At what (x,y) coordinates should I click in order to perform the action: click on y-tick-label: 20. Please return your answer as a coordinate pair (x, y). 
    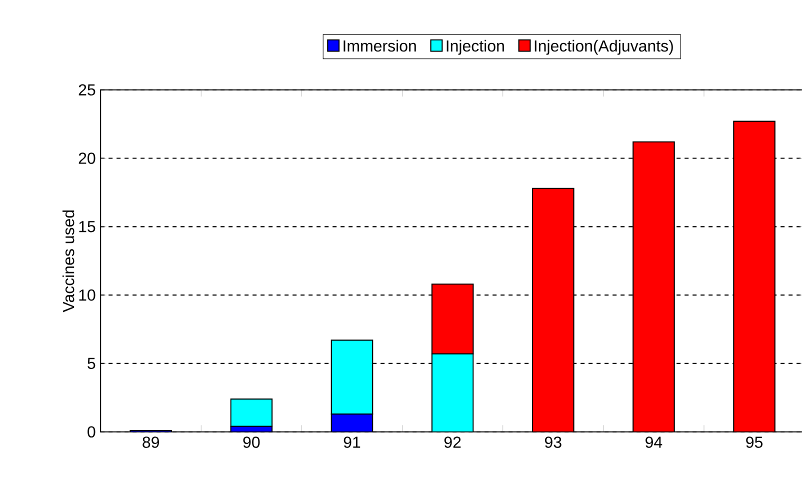
    Looking at the image, I should click on (87, 158).